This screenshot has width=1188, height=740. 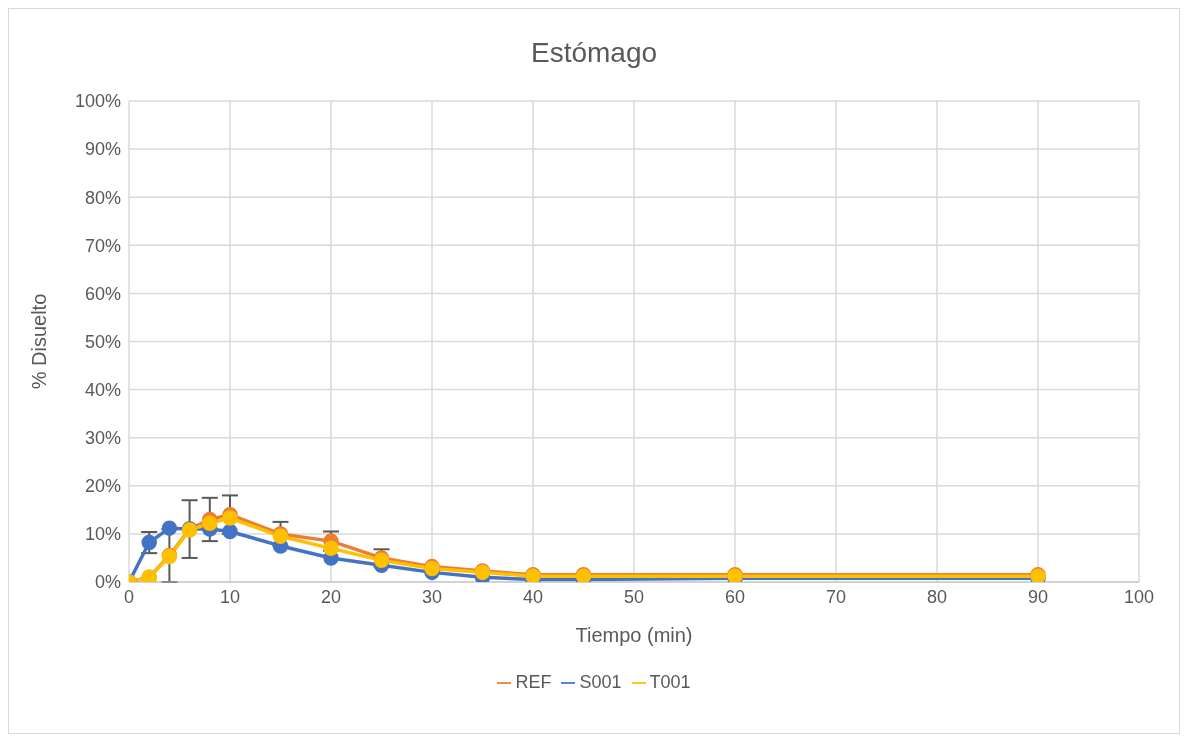 What do you see at coordinates (1038, 596) in the screenshot?
I see `x-tick-label: 90` at bounding box center [1038, 596].